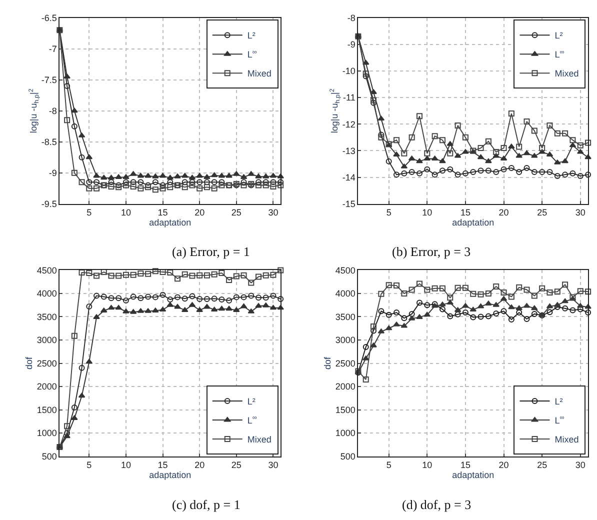 The image size is (597, 520). What do you see at coordinates (49, 79) in the screenshot?
I see `y-tick-label: -7.5` at bounding box center [49, 79].